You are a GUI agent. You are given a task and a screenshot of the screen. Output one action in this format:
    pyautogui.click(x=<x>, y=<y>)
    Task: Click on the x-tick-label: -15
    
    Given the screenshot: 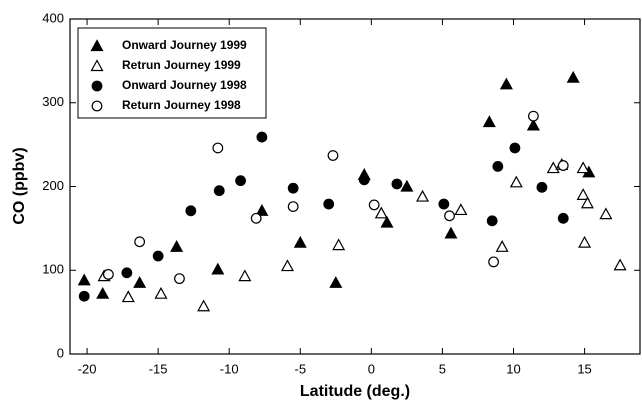 What is the action you would take?
    pyautogui.click(x=158, y=368)
    